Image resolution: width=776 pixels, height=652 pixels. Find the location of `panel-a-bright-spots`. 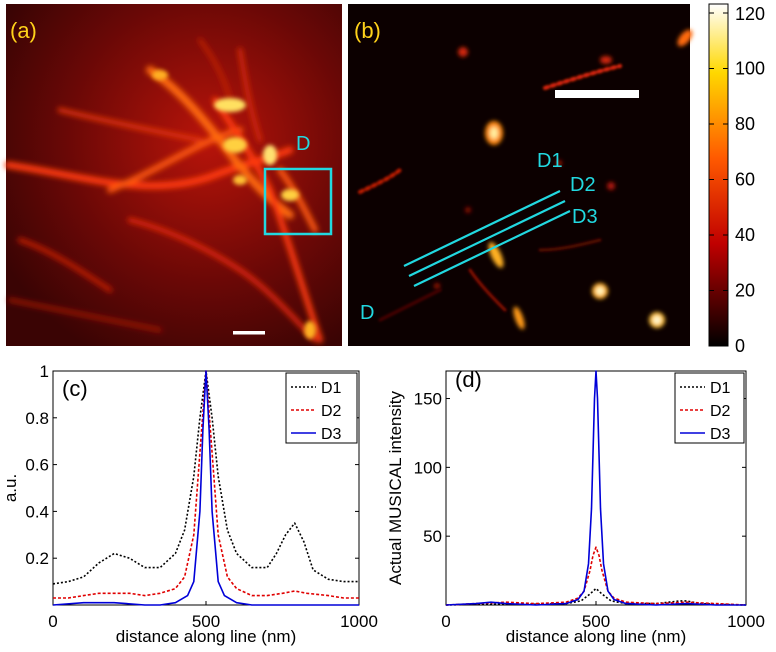

panel-a-bright-spots is located at coordinates (234, 204).